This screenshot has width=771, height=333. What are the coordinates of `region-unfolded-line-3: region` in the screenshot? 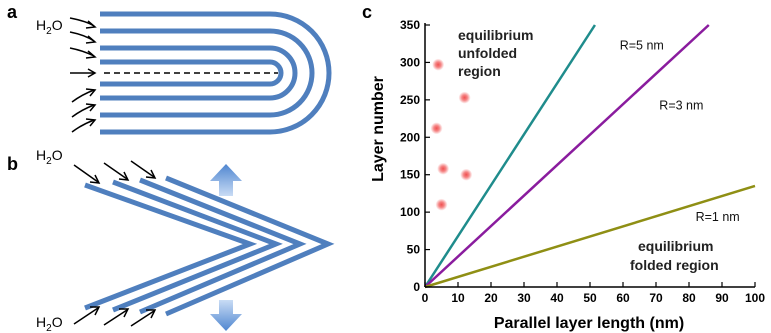 It's located at (479, 71).